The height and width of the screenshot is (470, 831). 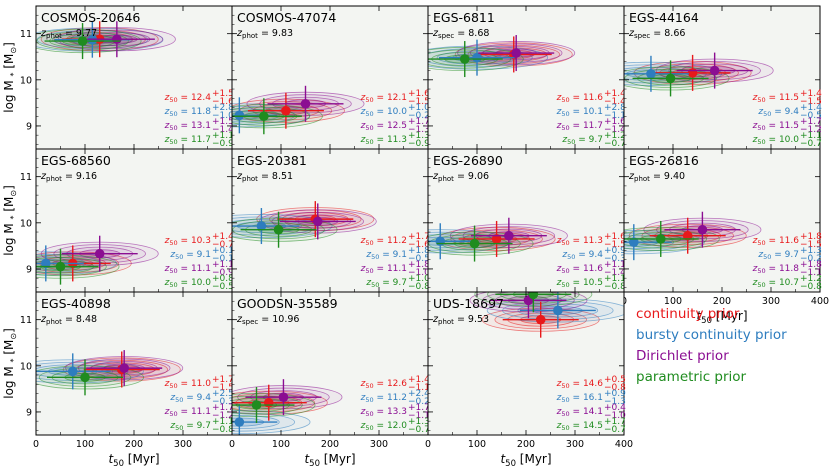 What do you see at coordinates (223, 265) in the screenshot?
I see `z50-upper-dirichlet: +1.1` at bounding box center [223, 265].